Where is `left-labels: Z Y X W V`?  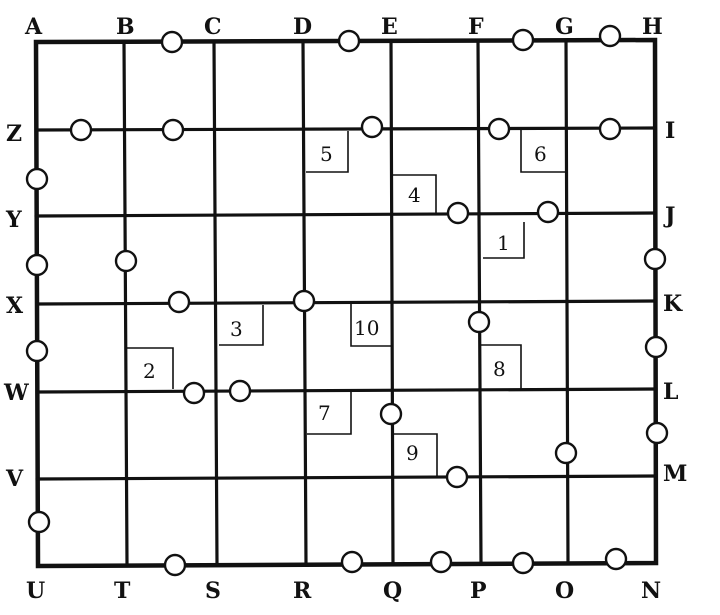 left-labels: Z Y X W V is located at coordinates (16, 306).